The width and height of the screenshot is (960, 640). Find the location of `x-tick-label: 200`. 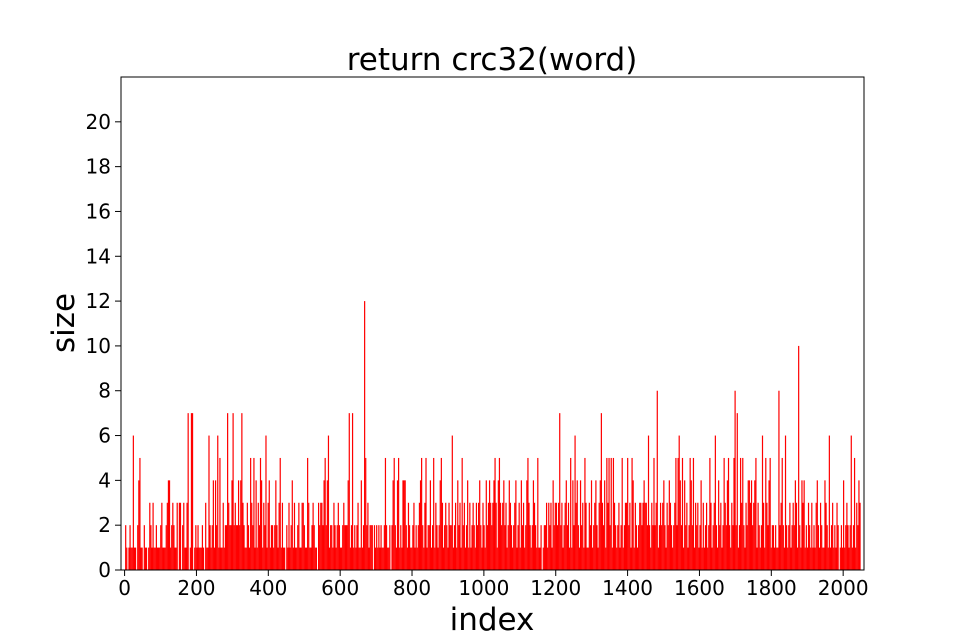

x-tick-label: 200 is located at coordinates (196, 588).